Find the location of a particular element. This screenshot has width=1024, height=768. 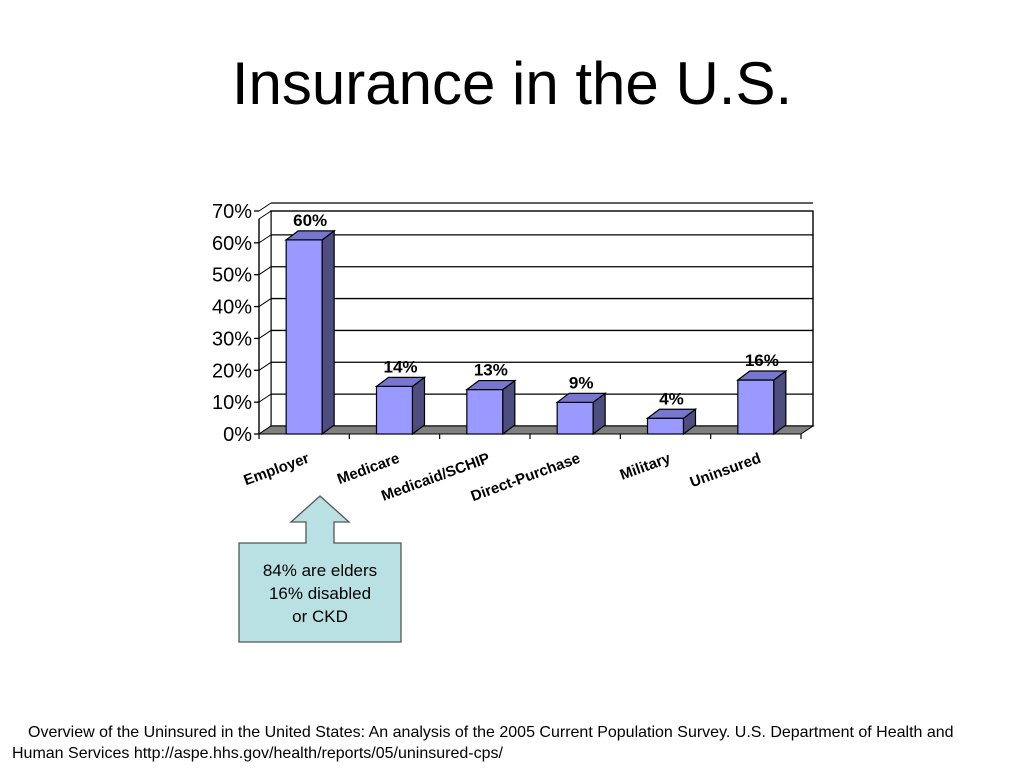

plot-floor is located at coordinates (536, 430).